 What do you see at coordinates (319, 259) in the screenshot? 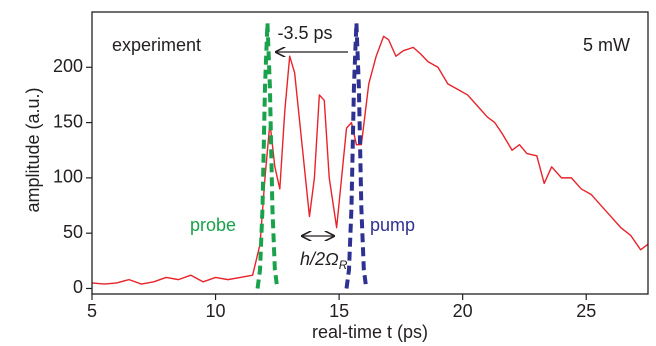
I see `rabi-text: h/2Ω` at bounding box center [319, 259].